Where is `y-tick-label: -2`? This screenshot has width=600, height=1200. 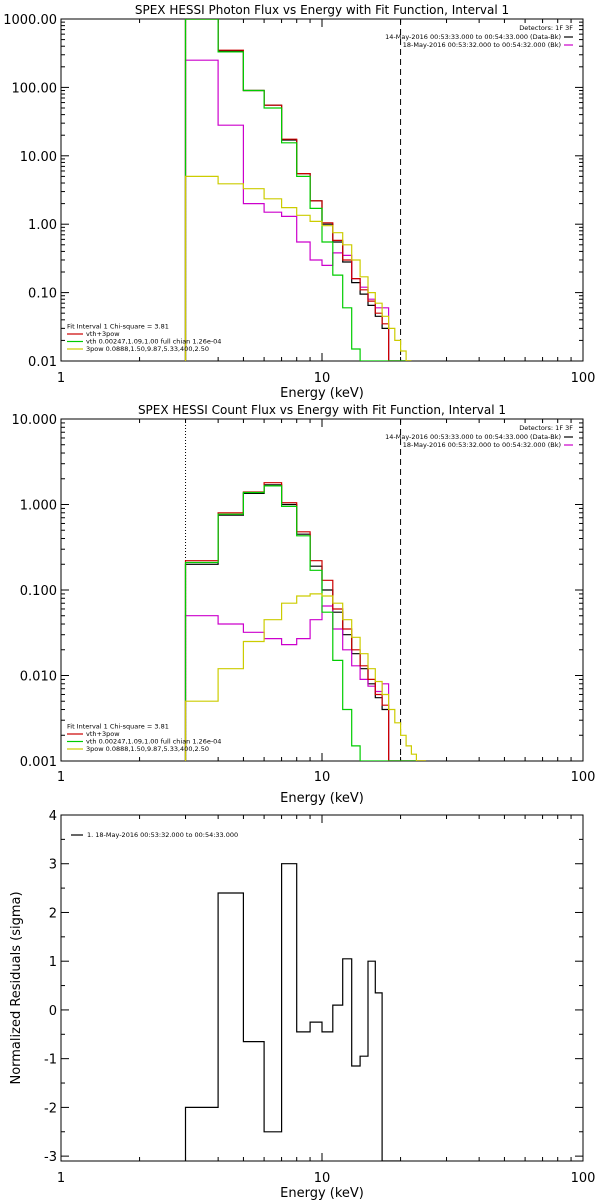
y-tick-label: -2 is located at coordinates (50, 1108).